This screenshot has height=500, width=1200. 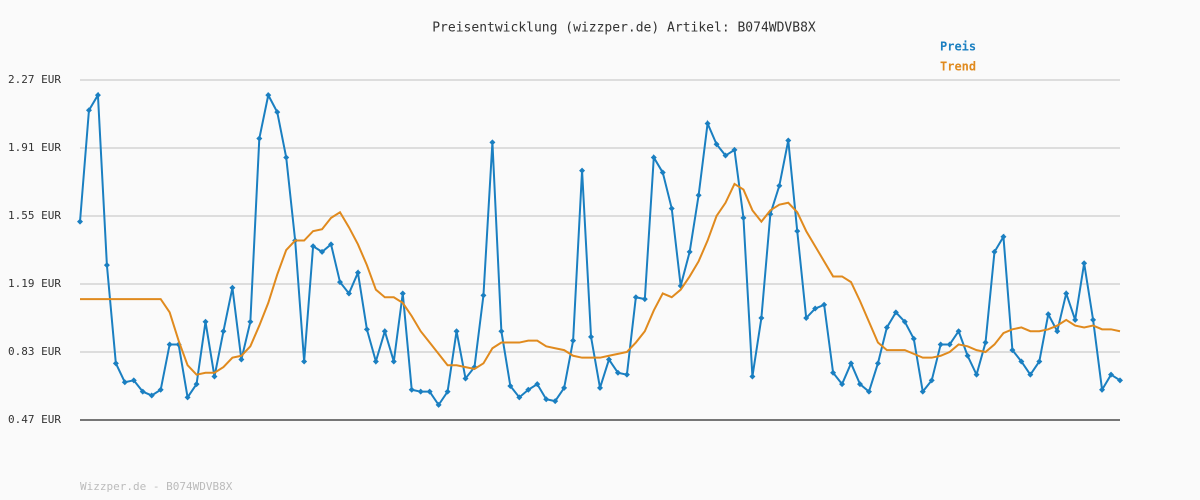 I want to click on y-tick-label: 1.55 EUR, so click(x=34, y=215).